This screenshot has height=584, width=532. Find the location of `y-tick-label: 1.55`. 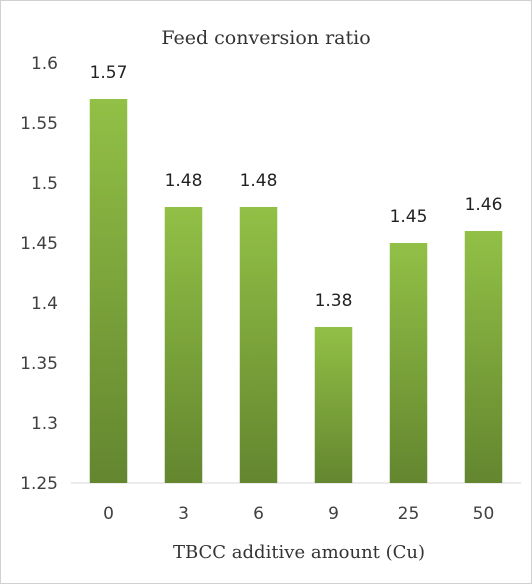

y-tick-label: 1.55 is located at coordinates (39, 124).